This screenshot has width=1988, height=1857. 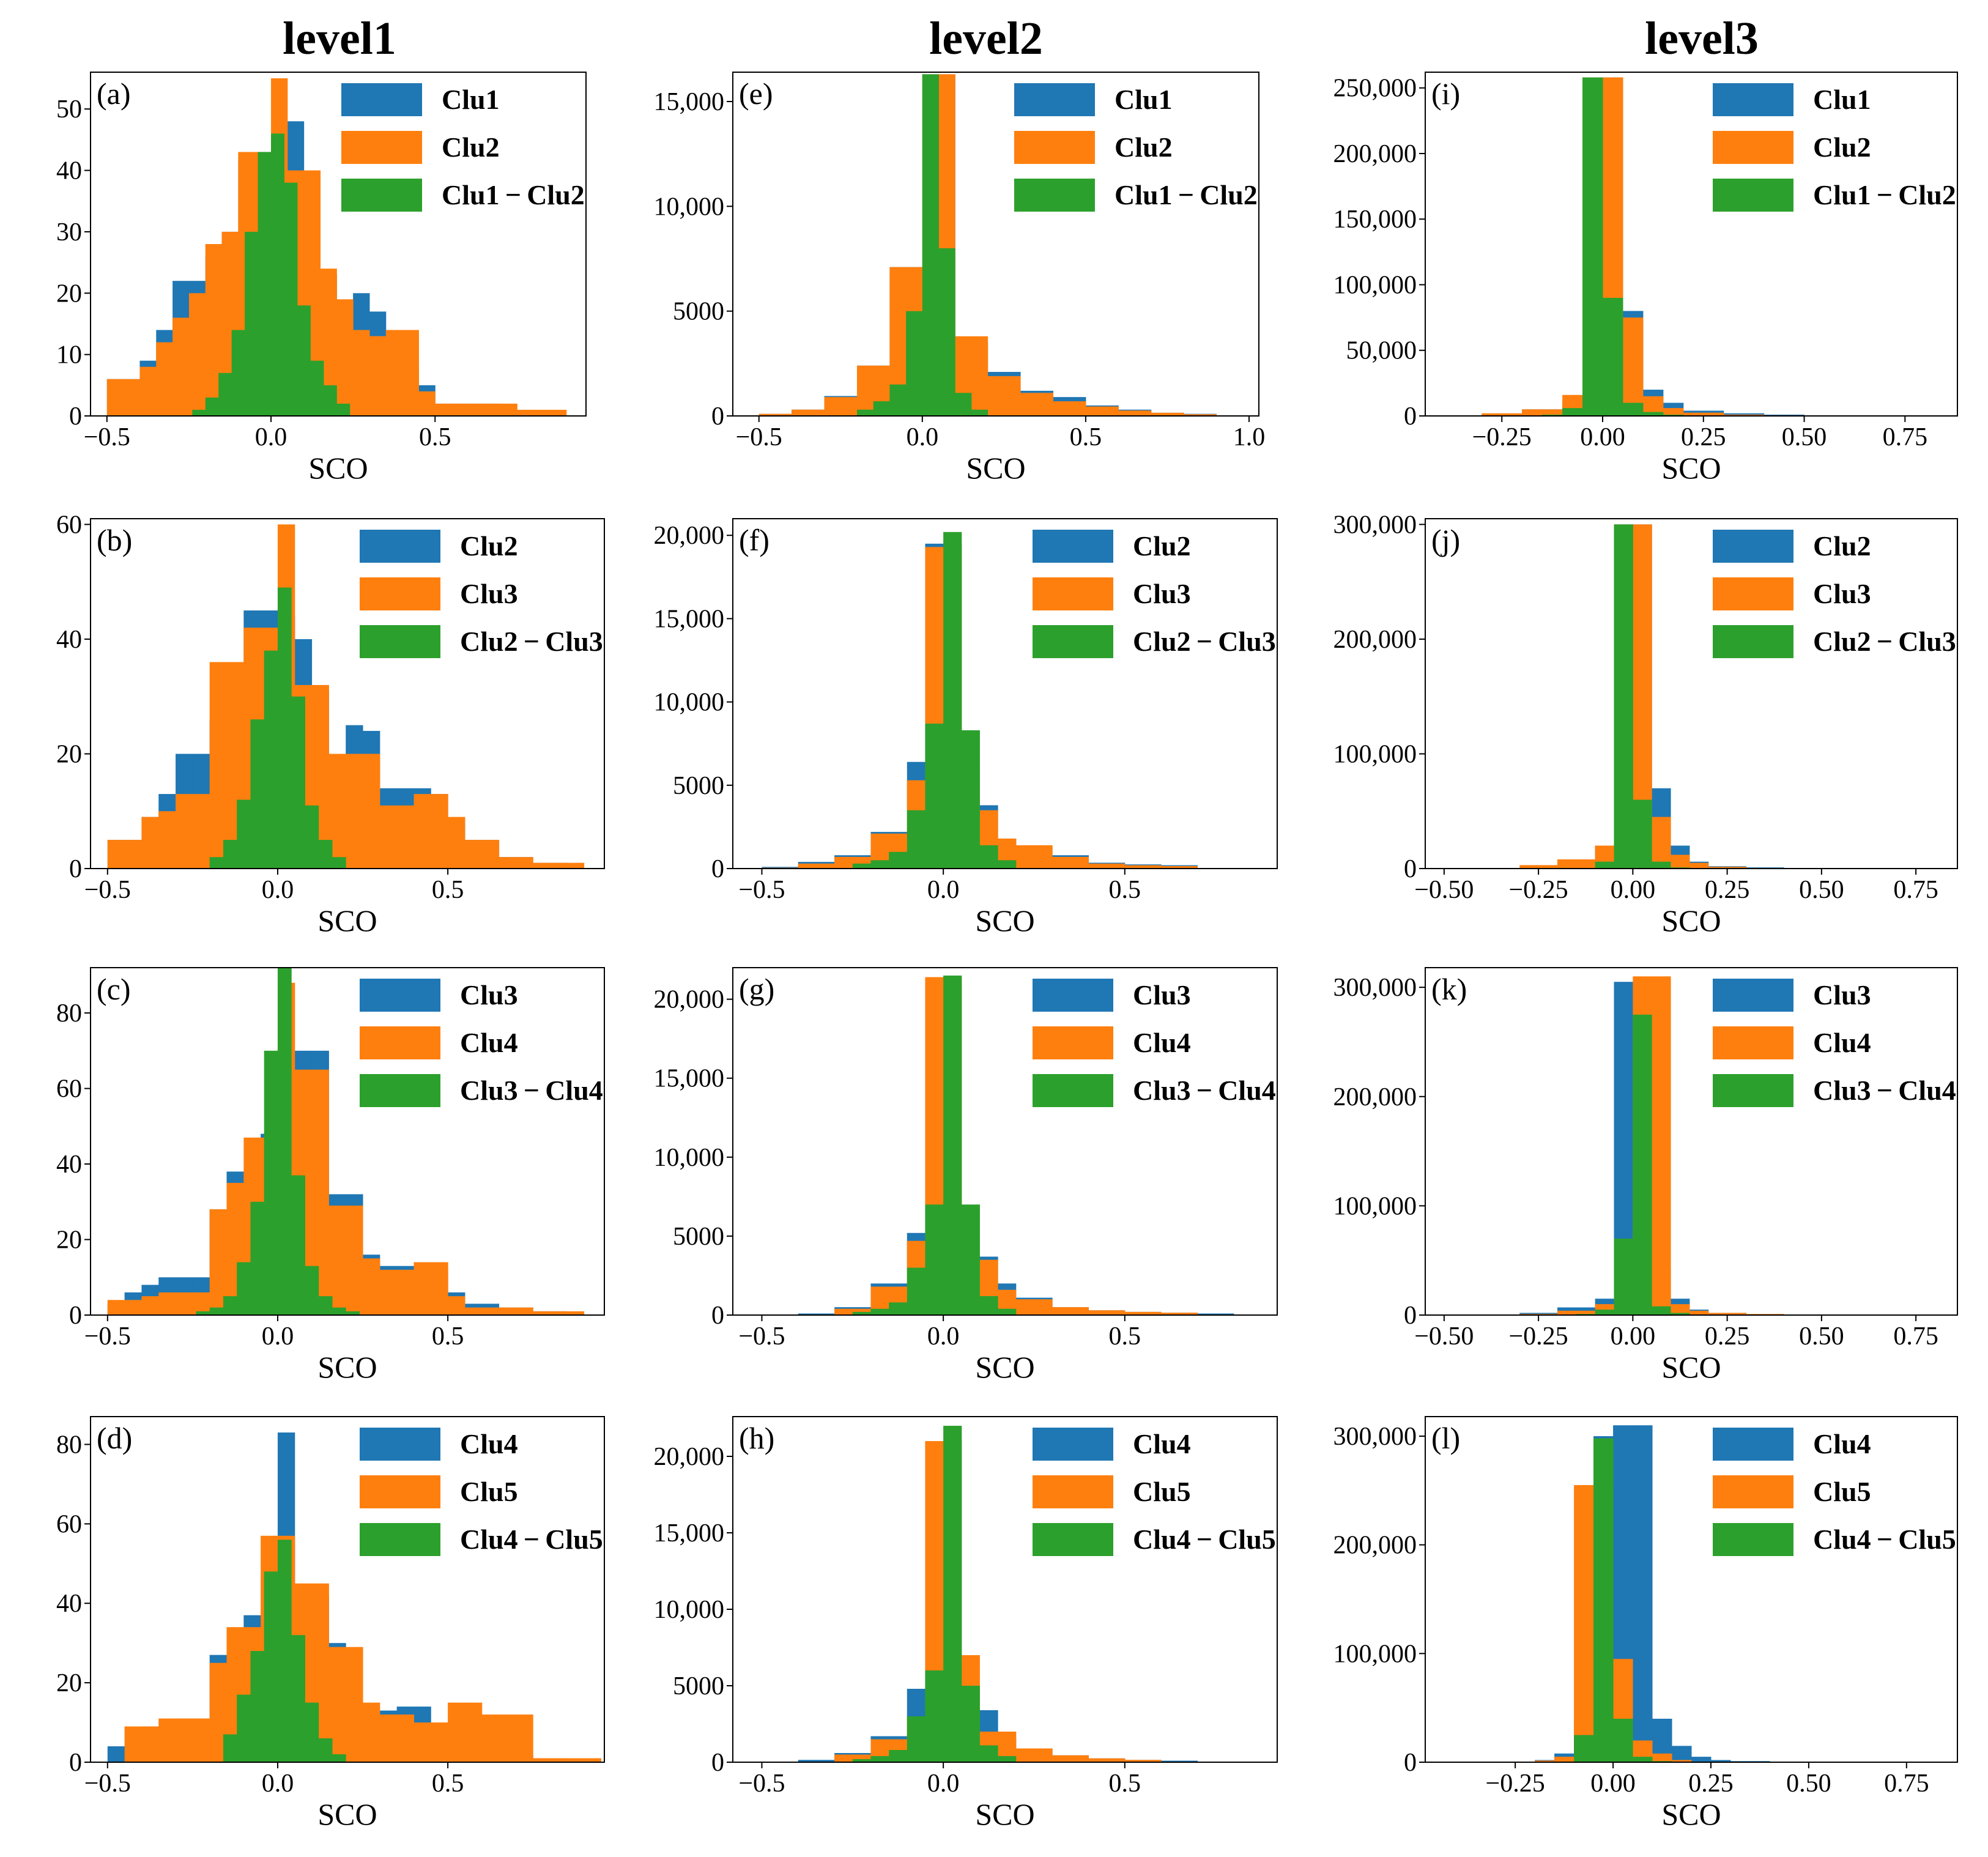 I want to click on legend-label: Clu5, so click(x=489, y=1491).